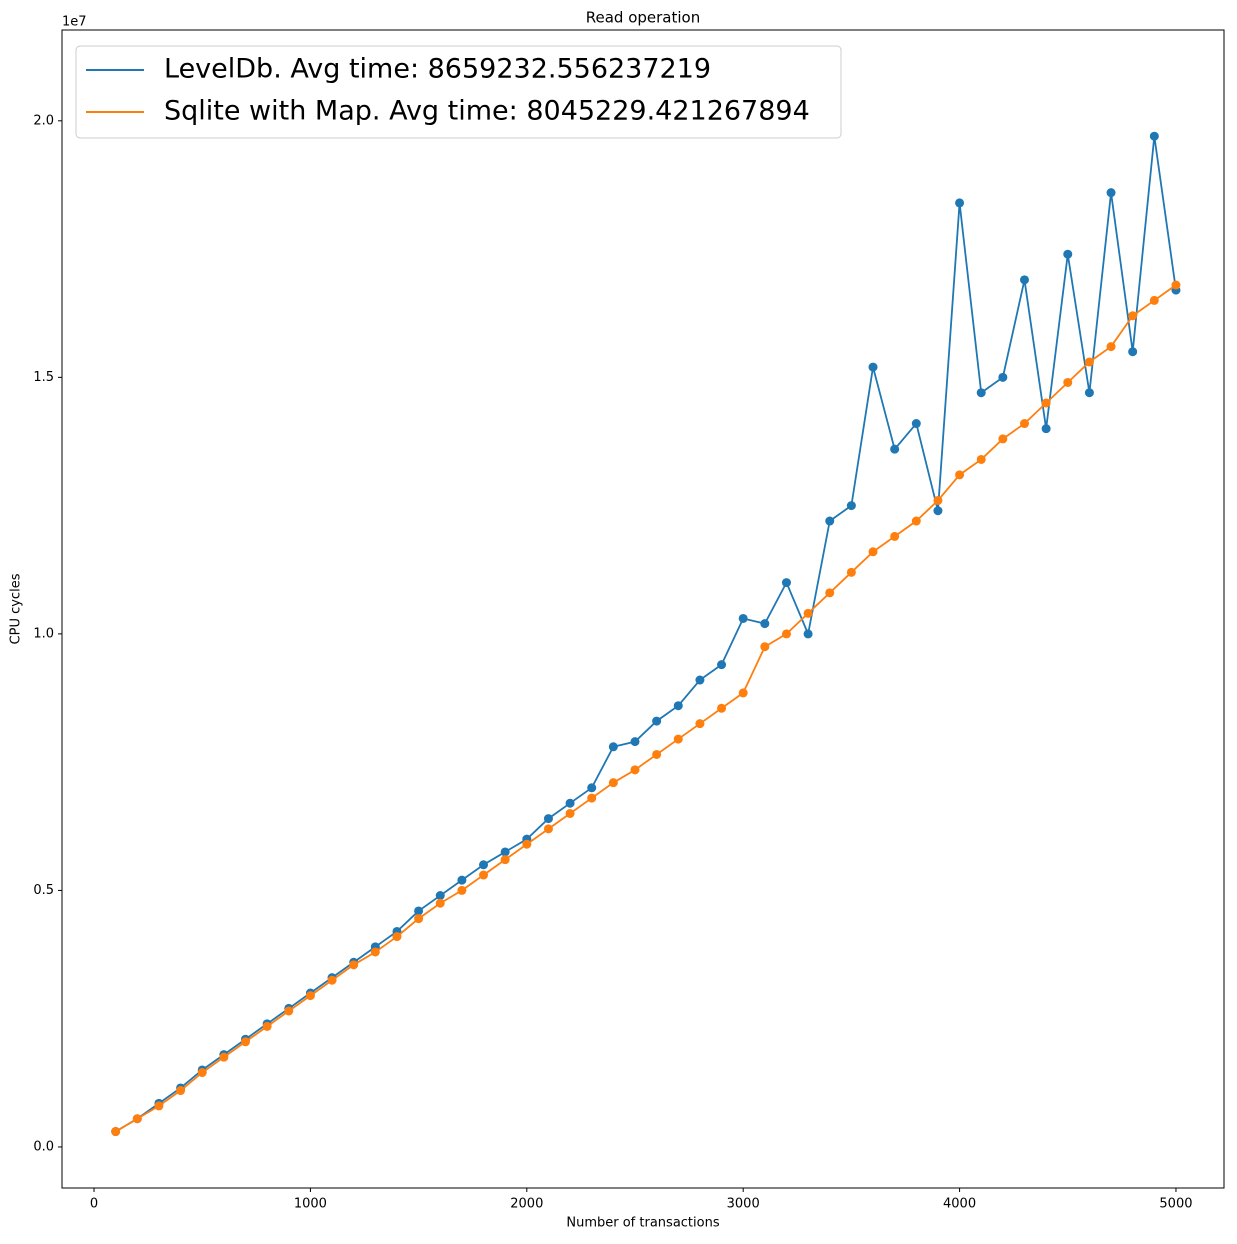  Describe the element at coordinates (437, 69) in the screenshot. I see `legend-label: LevelDb. Avg time: 8659232.556237219` at that location.